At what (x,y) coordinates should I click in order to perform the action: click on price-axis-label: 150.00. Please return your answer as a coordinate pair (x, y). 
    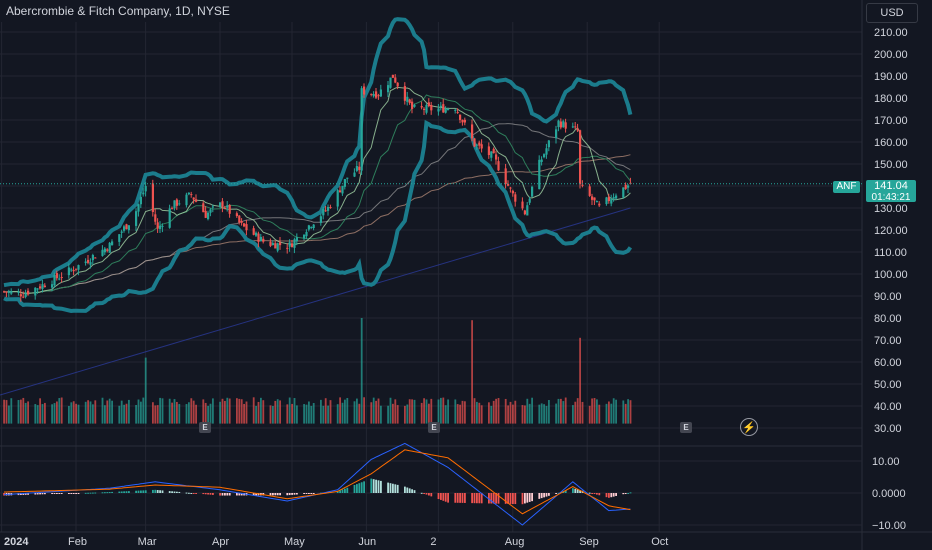
    Looking at the image, I should click on (891, 165).